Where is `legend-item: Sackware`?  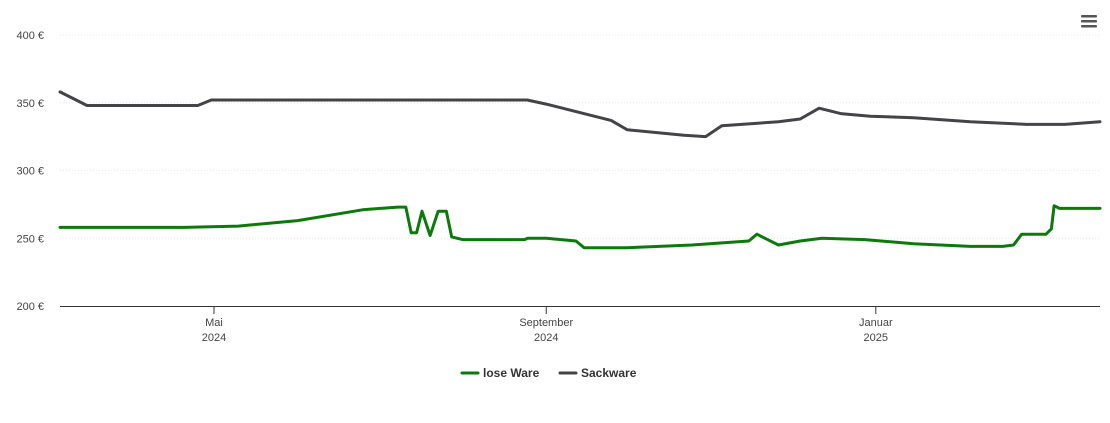
legend-item: Sackware is located at coordinates (597, 373).